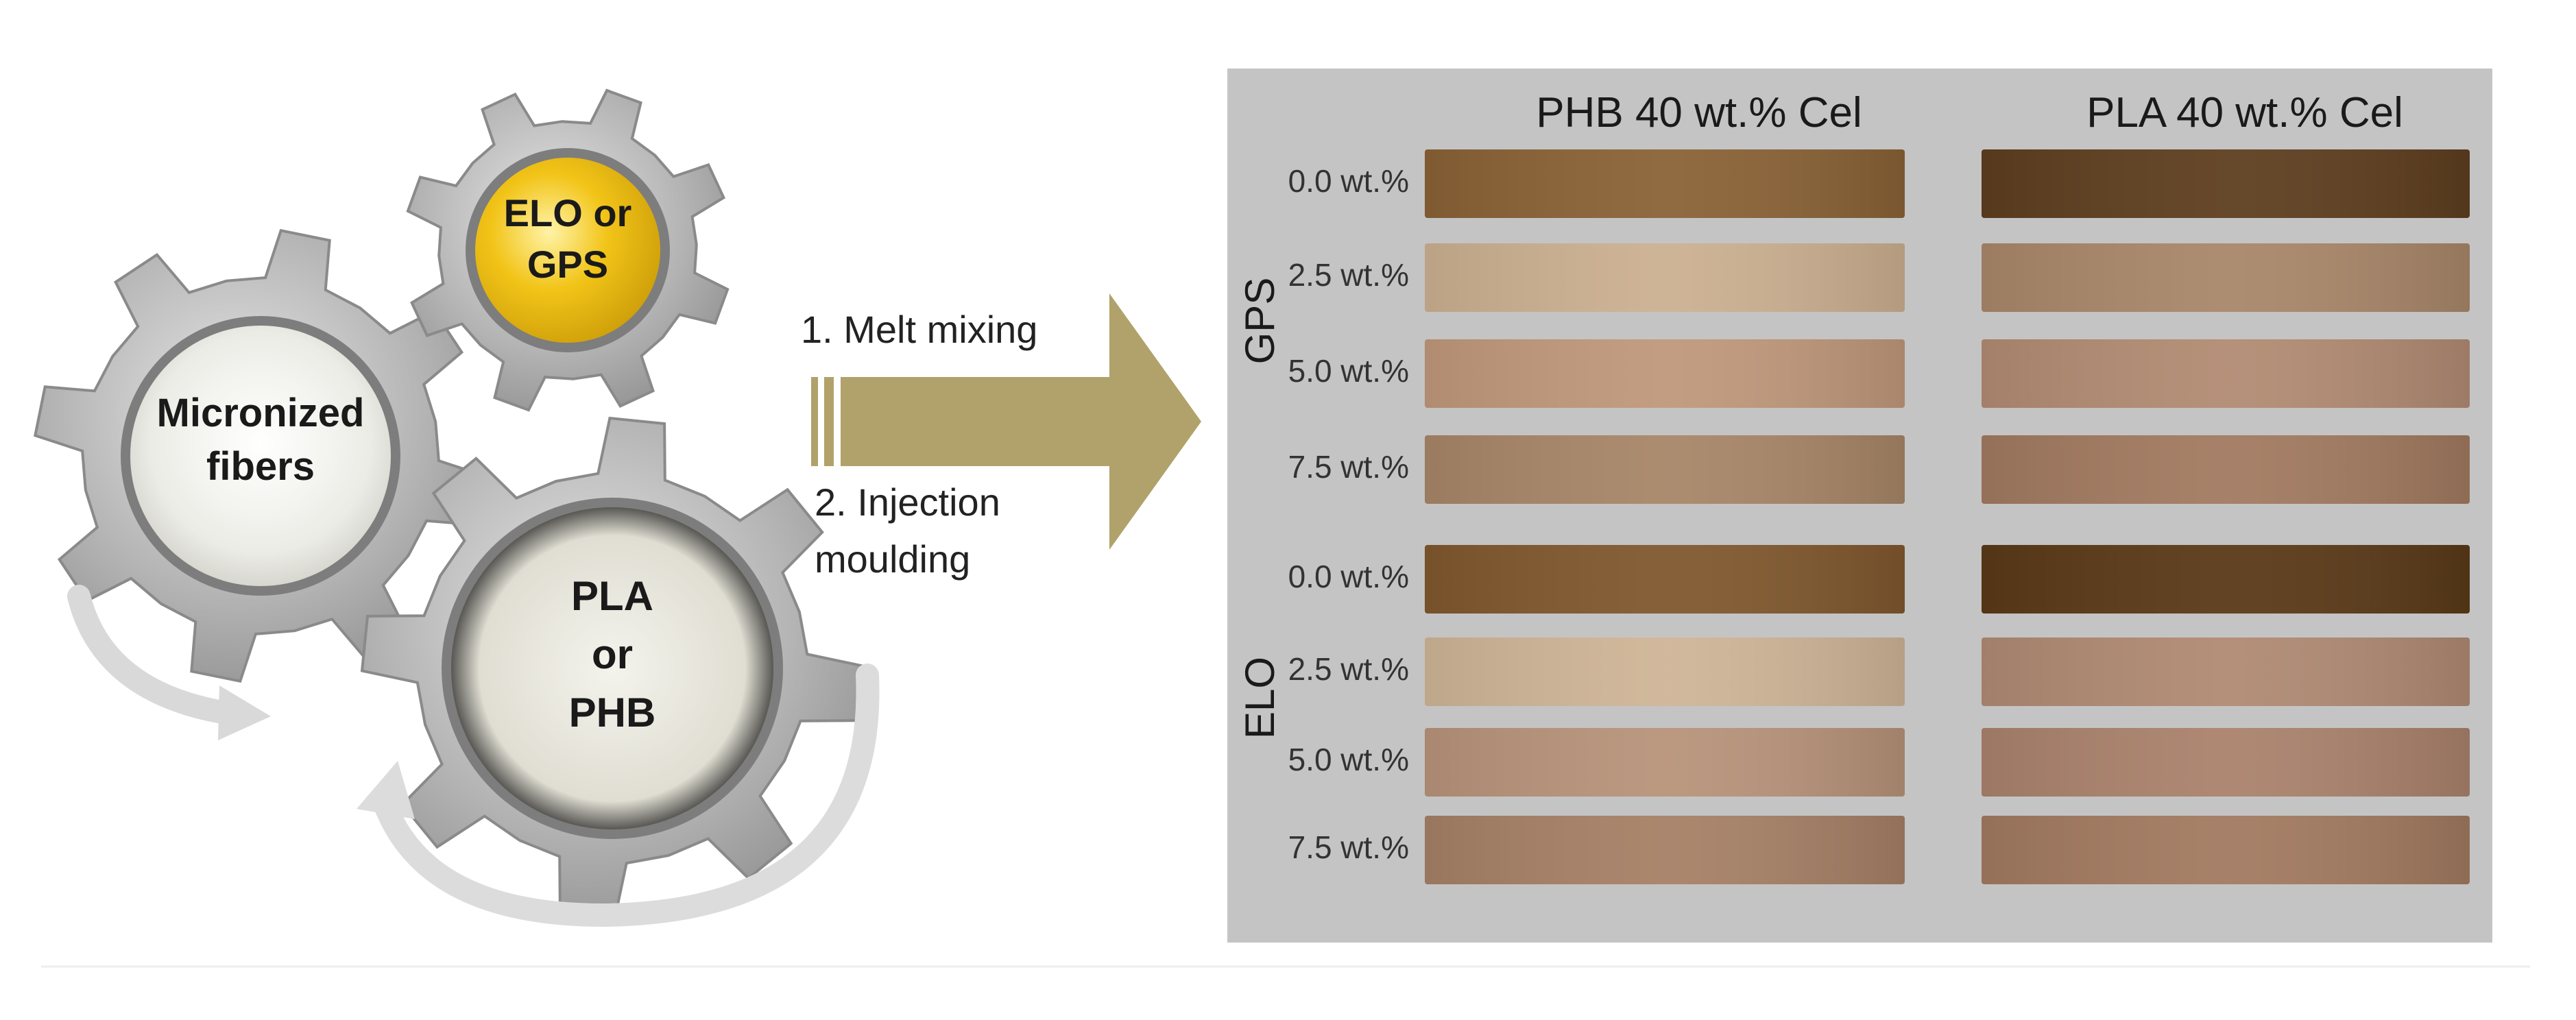  I want to click on gear-label-polymer-1: PLA, so click(612, 596).